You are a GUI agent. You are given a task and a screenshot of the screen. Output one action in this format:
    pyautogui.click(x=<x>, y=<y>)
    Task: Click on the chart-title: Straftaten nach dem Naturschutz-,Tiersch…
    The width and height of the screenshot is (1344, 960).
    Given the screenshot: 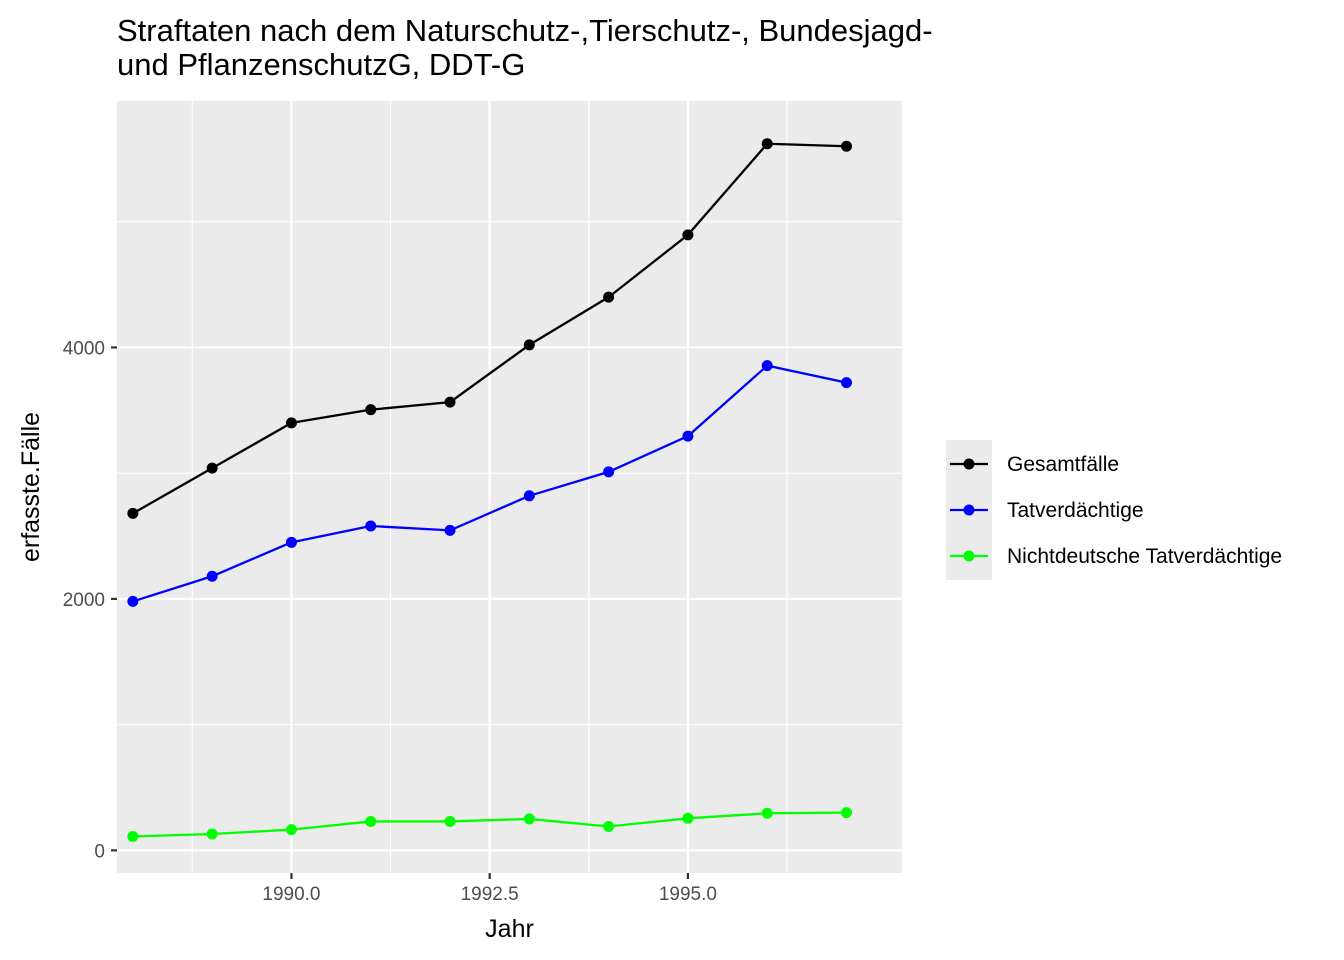 What is the action you would take?
    pyautogui.click(x=525, y=47)
    